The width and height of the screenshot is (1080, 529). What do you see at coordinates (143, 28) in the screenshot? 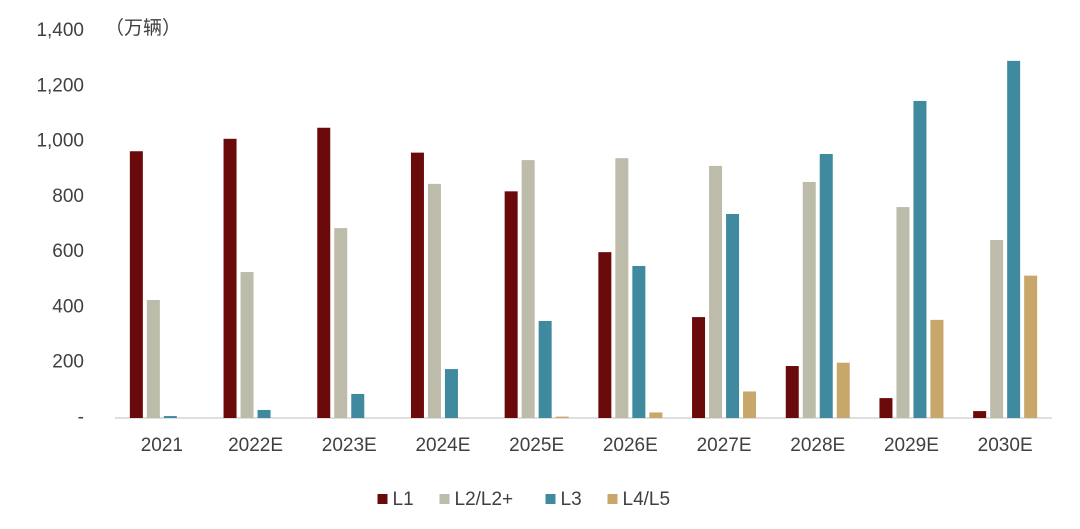
I see `unit-label: （万辆）` at bounding box center [143, 28].